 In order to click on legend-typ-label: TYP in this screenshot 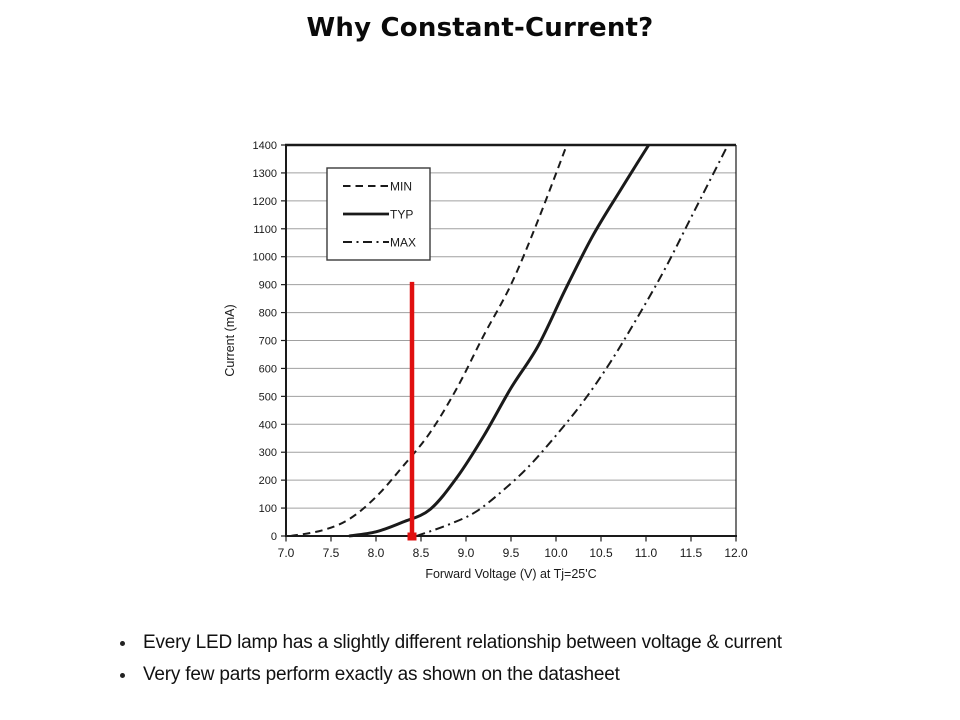, I will do `click(401, 215)`.